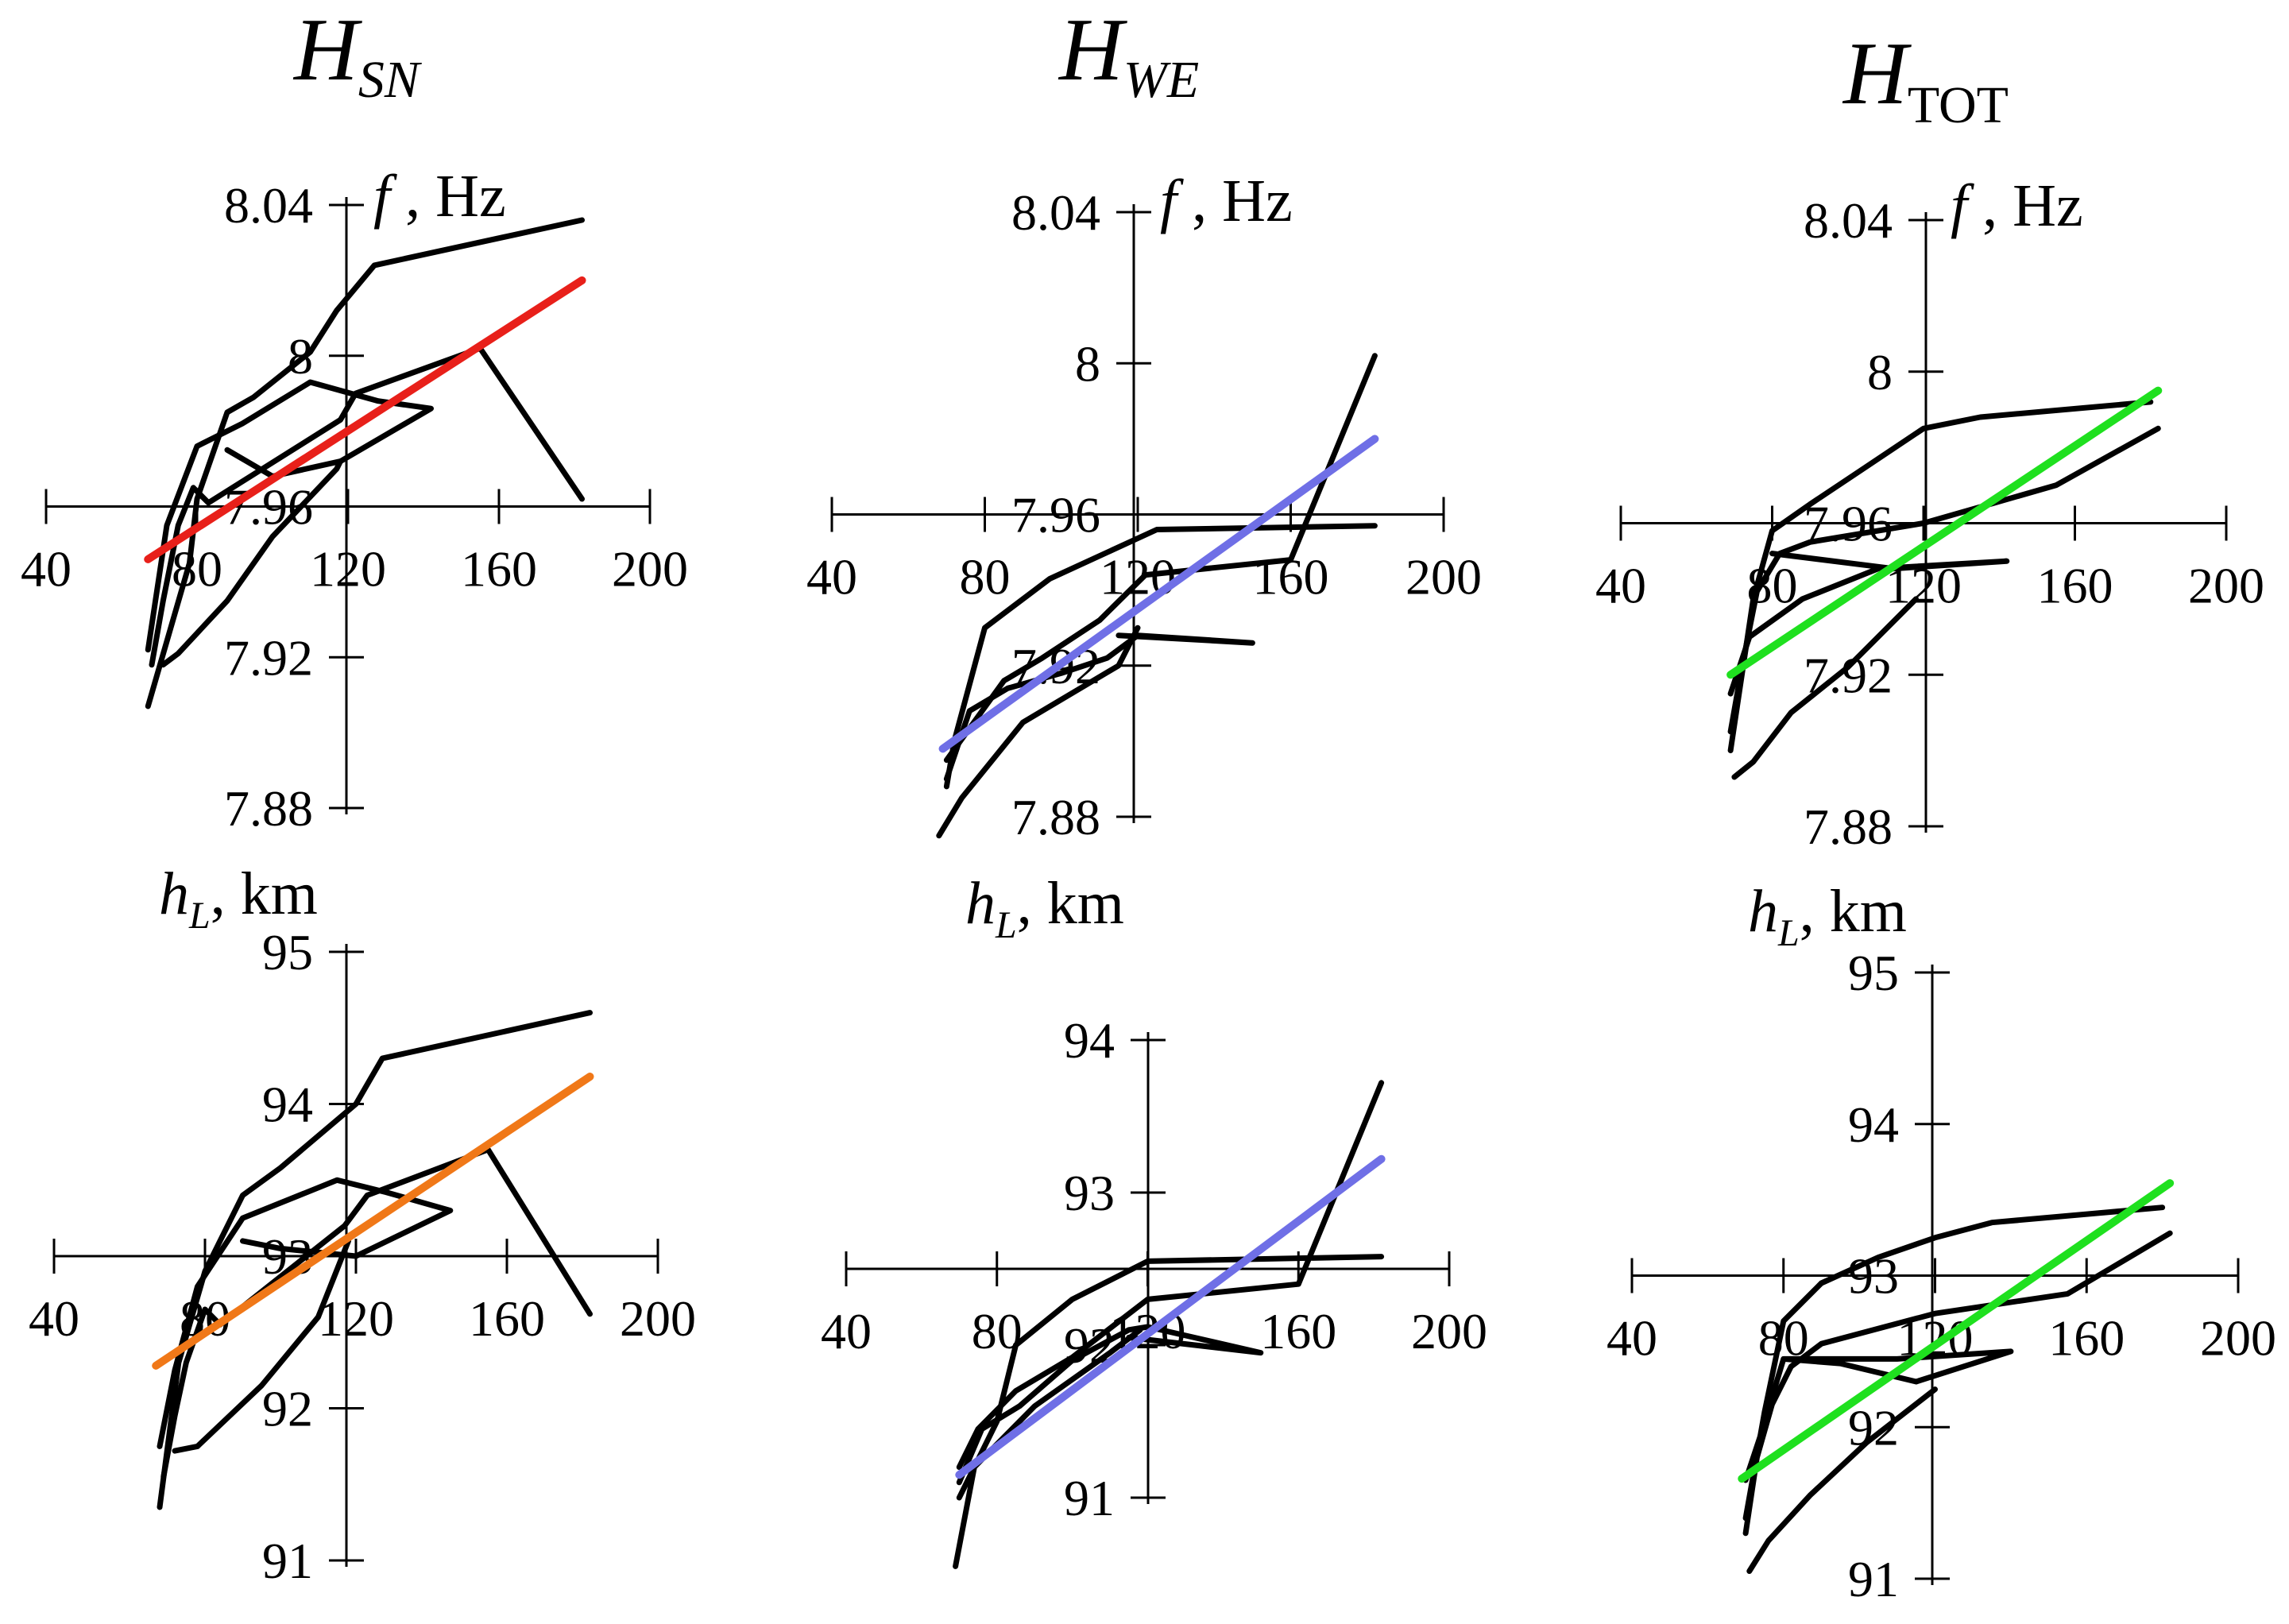 The image size is (2289, 1624). What do you see at coordinates (268, 657) in the screenshot?
I see `y-tick-label: 7.92` at bounding box center [268, 657].